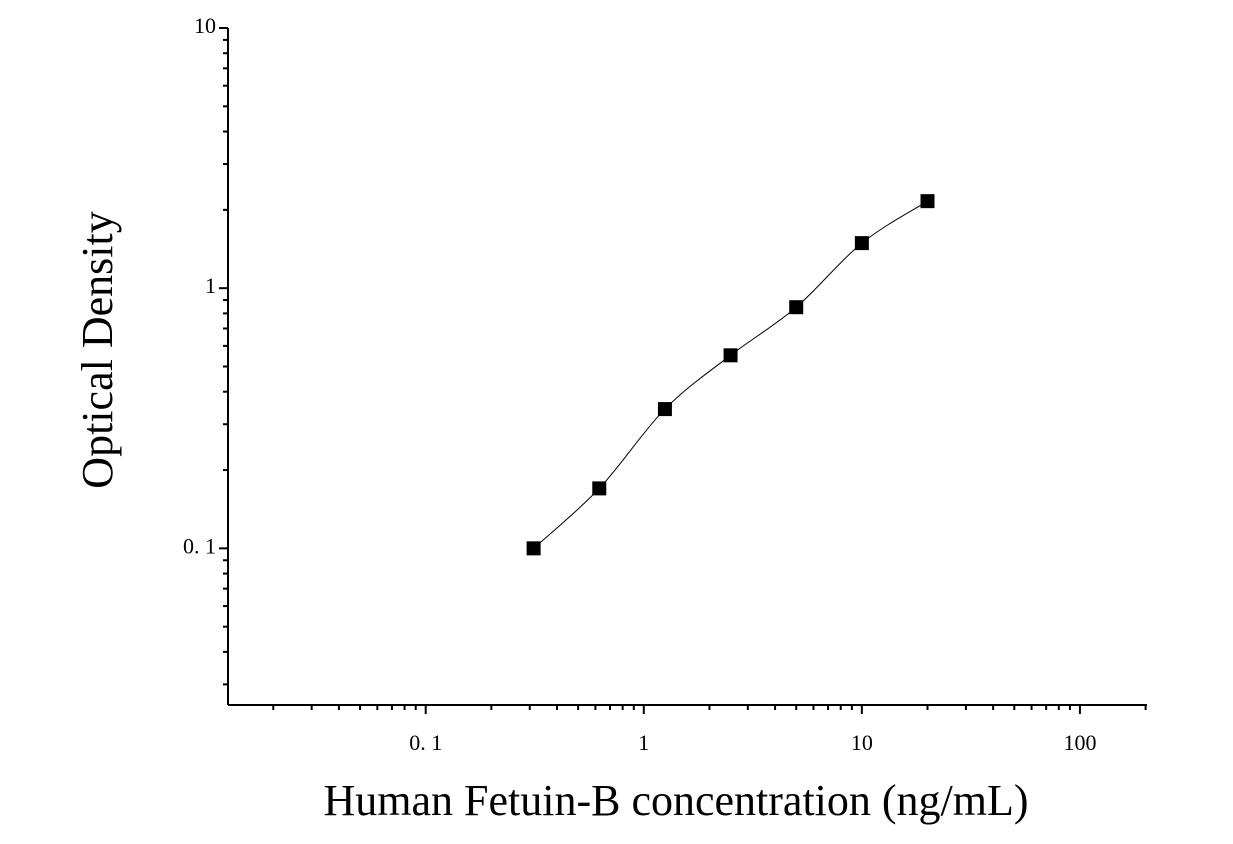 This screenshot has width=1233, height=844. What do you see at coordinates (675, 800) in the screenshot?
I see `x-axis-title: Human Fetuin-B concentration (ng/mL)` at bounding box center [675, 800].